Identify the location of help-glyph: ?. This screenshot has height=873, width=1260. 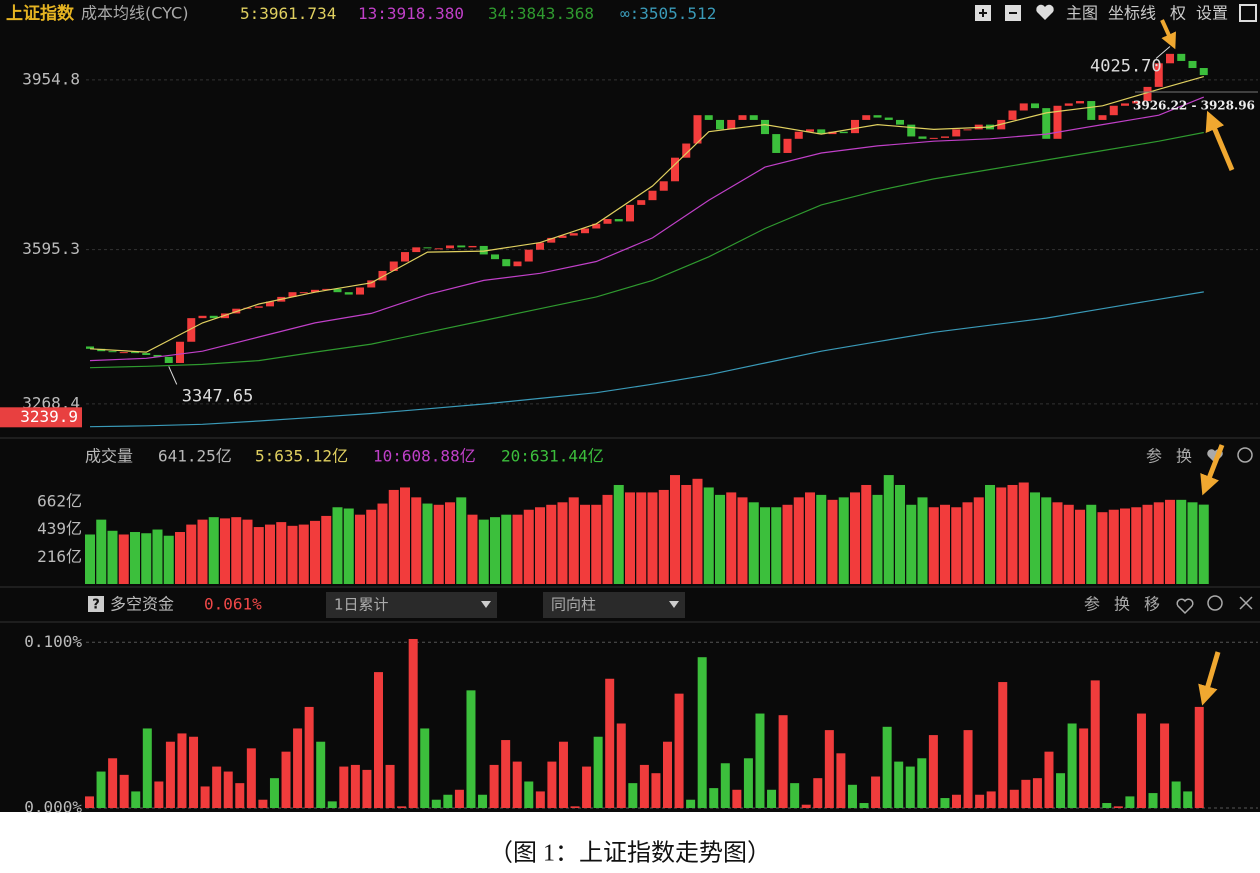
(96, 605).